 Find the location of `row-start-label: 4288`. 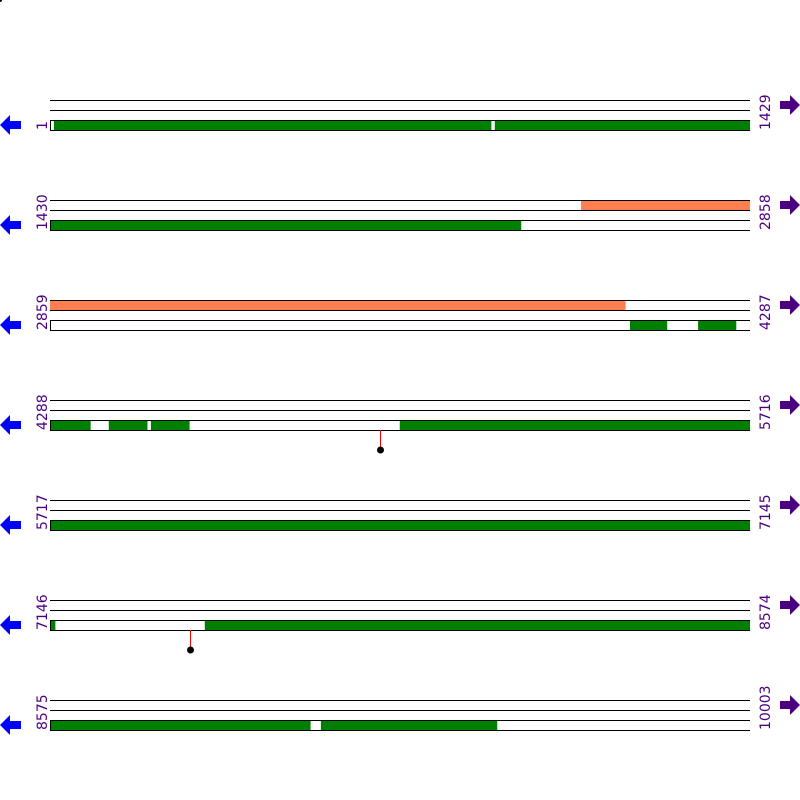

row-start-label: 4288 is located at coordinates (43, 412).